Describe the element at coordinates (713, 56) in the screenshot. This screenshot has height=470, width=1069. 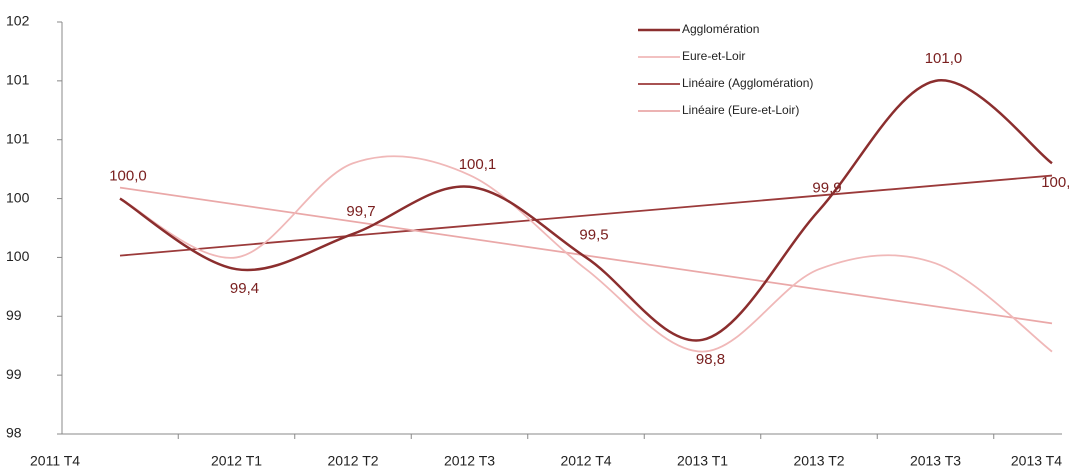
I see `legend-label: Eure-et-Loir` at that location.